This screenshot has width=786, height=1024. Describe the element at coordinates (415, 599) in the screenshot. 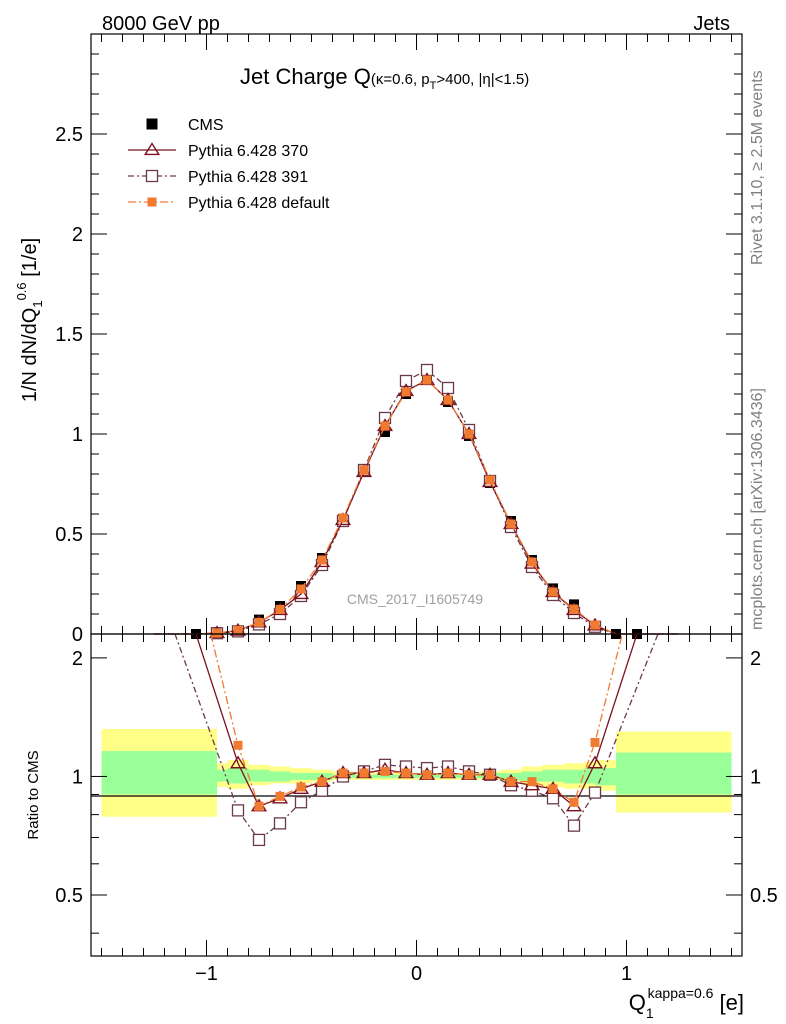

I see `analysis-id: CMS_2017_I1605749` at that location.